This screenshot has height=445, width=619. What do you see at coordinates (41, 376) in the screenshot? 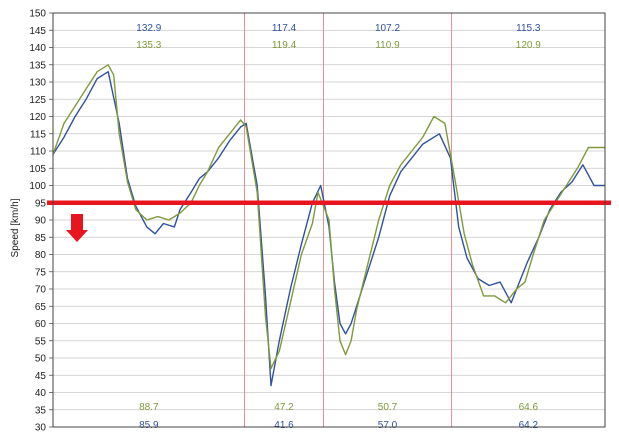
I see `y-tick-label: 45` at bounding box center [41, 376].